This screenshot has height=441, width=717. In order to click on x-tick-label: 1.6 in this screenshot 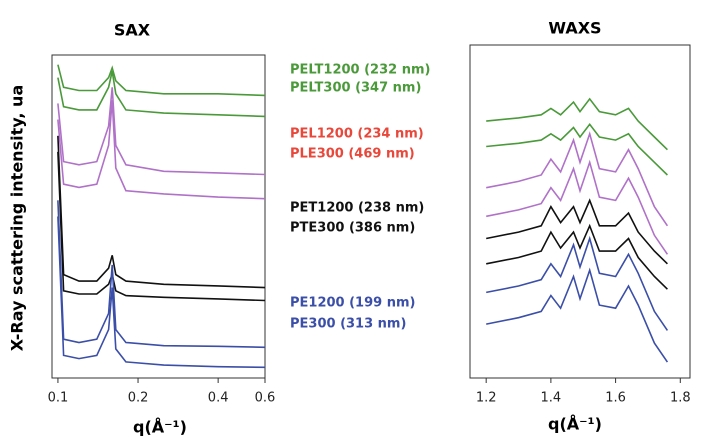, I will do `click(615, 398)`.